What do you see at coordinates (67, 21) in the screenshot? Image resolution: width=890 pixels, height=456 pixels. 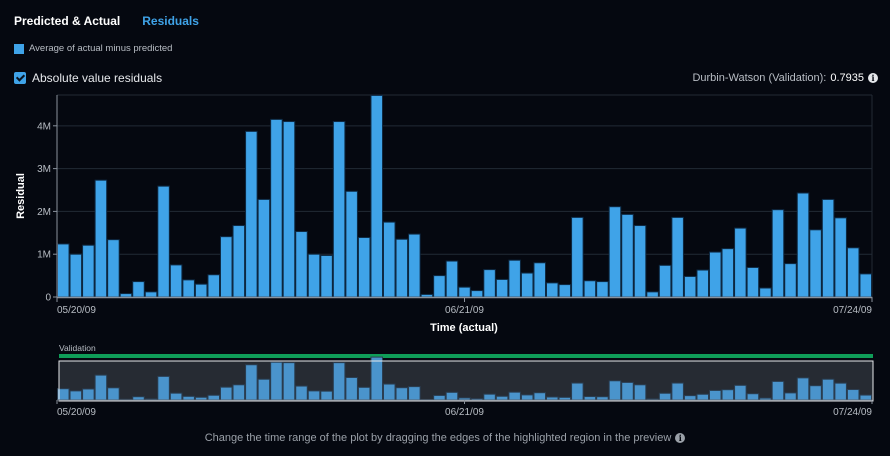 I see `tab-predicted-actual: Predicted & Actual` at bounding box center [67, 21].